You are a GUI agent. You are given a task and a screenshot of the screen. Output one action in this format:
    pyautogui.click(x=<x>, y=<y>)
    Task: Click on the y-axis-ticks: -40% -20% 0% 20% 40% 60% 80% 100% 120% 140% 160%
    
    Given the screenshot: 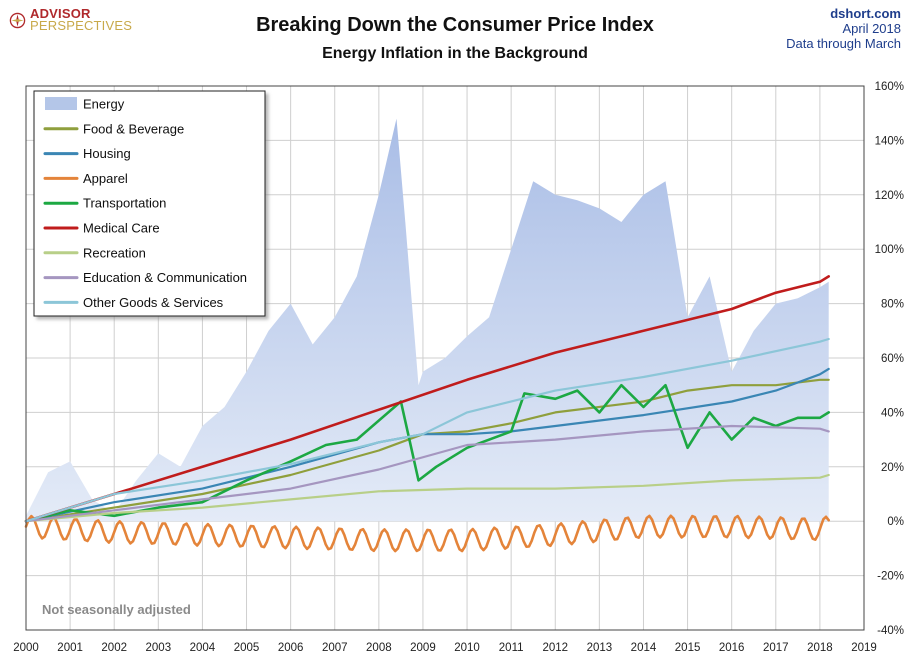 What is the action you would take?
    pyautogui.click(x=889, y=359)
    